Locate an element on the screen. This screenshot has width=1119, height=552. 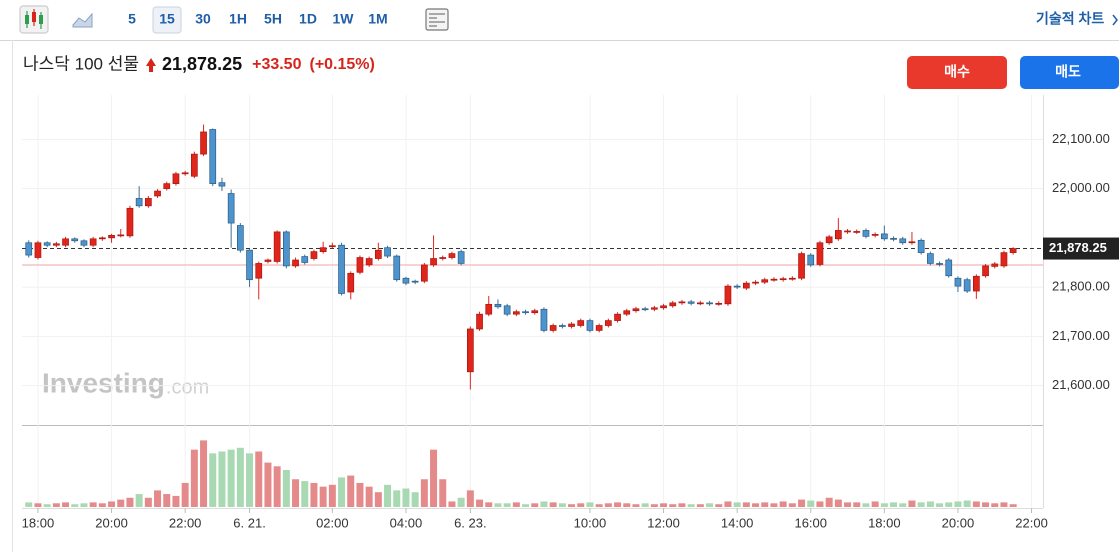
buy-button is located at coordinates (957, 72).